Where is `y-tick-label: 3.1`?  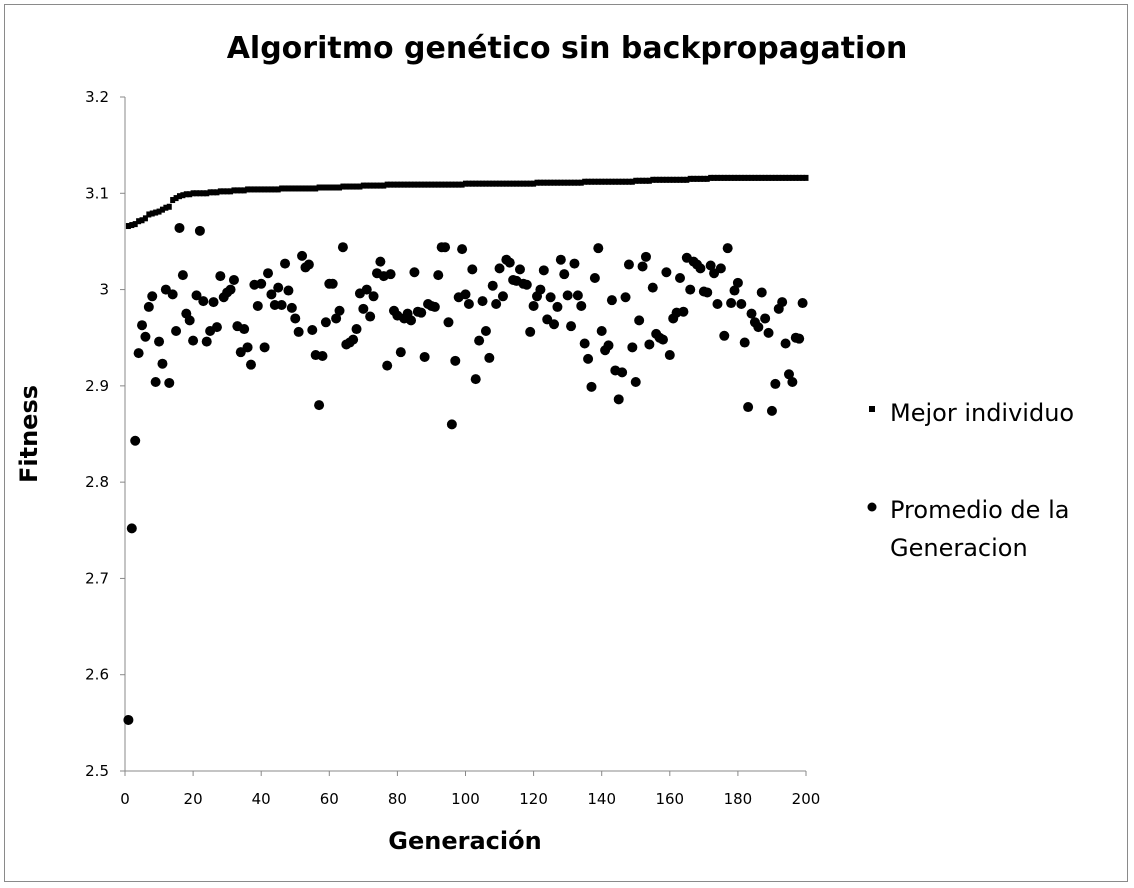 y-tick-label: 3.1 is located at coordinates (97, 193).